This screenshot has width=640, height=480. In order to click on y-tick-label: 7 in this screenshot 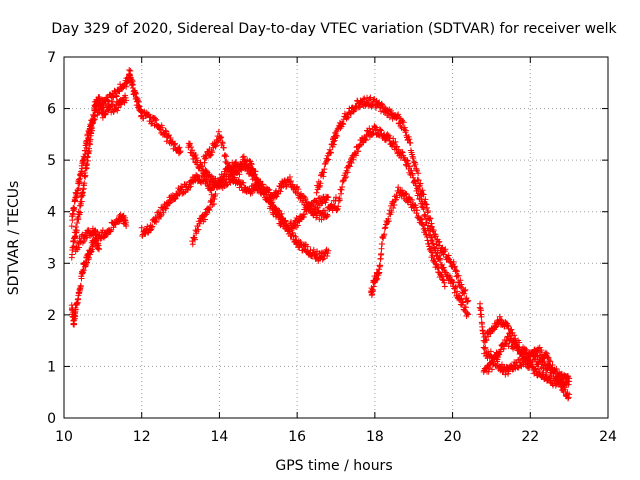, I will do `click(51, 58)`.